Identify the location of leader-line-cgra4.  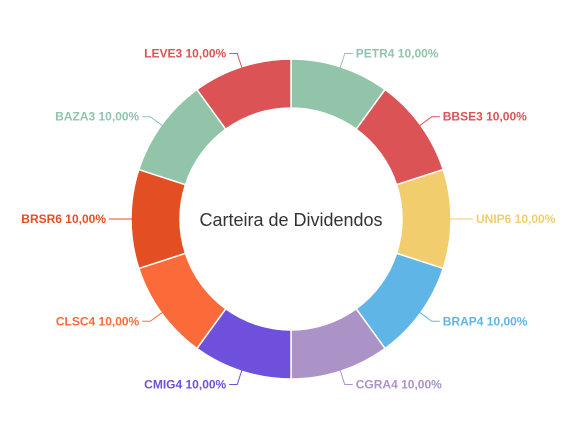
(345, 376).